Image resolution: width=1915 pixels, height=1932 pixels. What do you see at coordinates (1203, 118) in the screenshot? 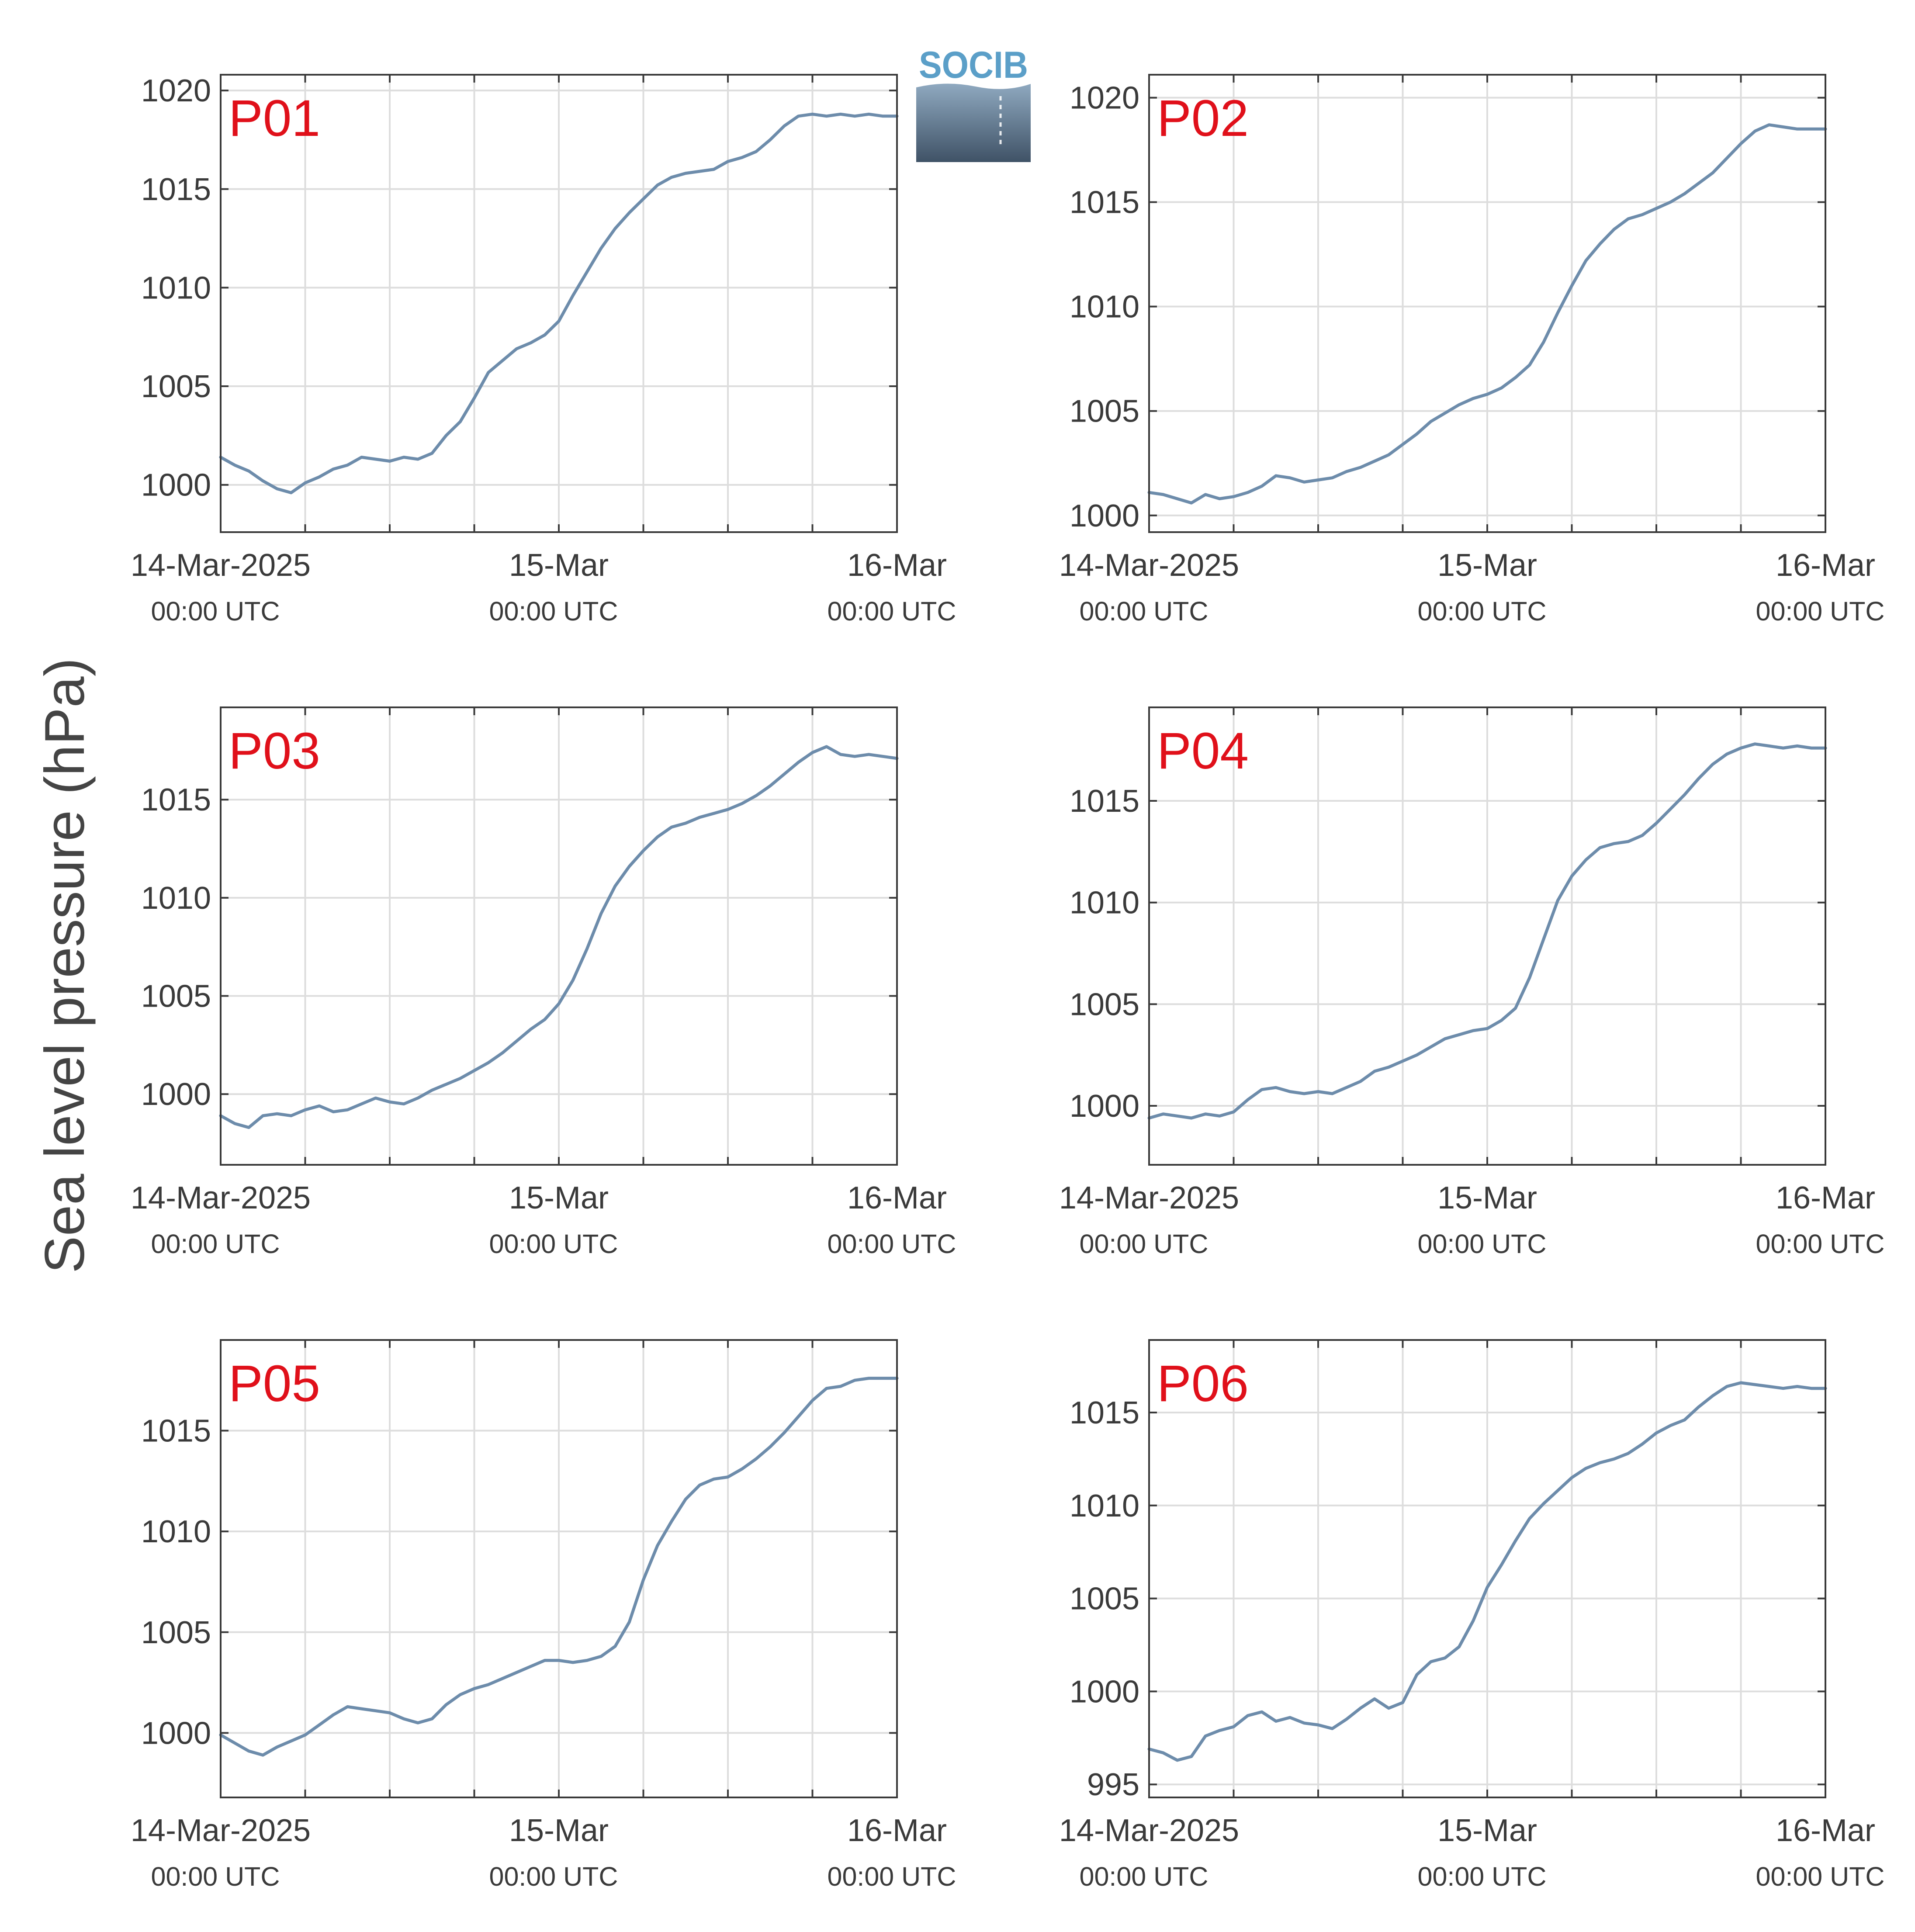
I see `panel-label: P02` at bounding box center [1203, 118].